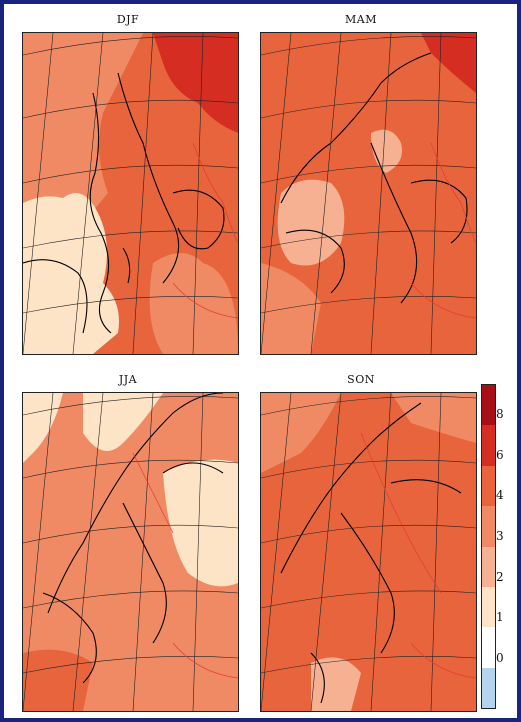  Describe the element at coordinates (500, 414) in the screenshot. I see `colorbar-tick: 8` at that location.